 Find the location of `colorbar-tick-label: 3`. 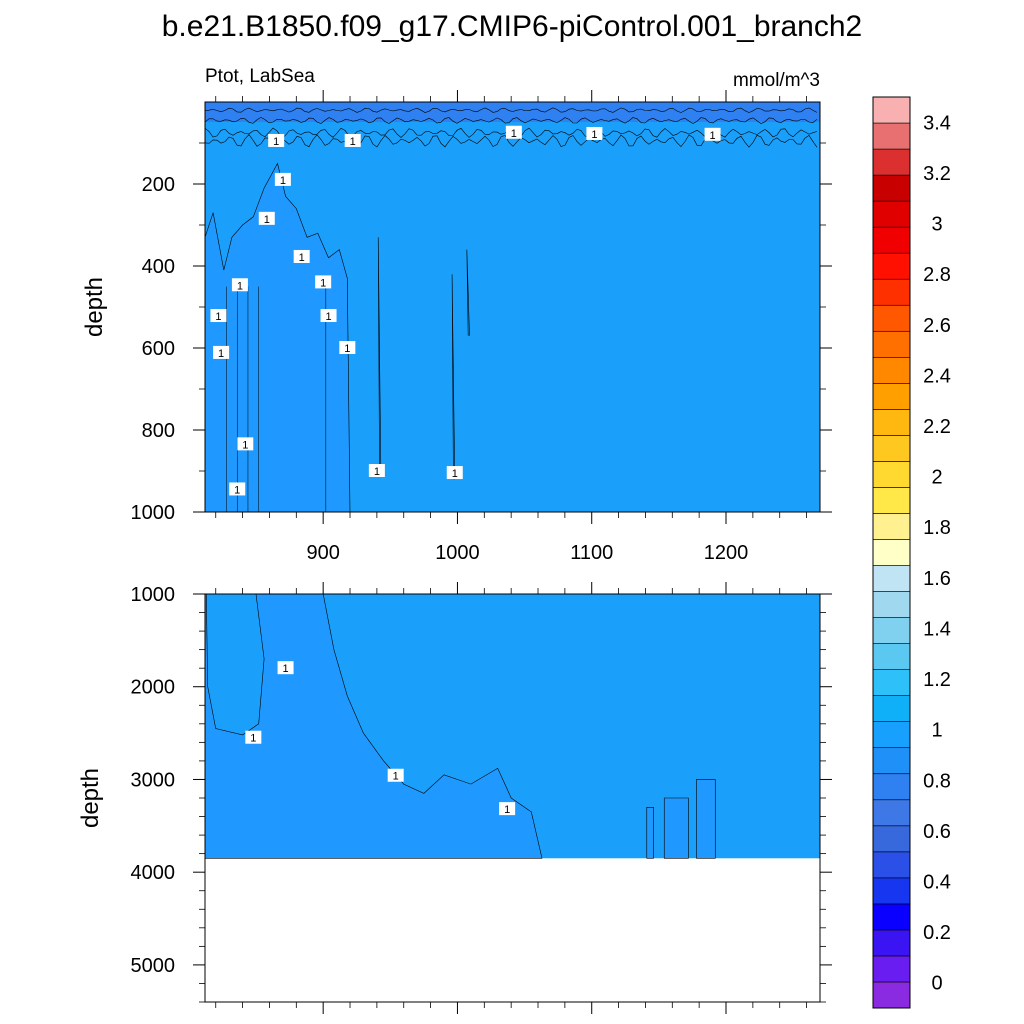

colorbar-tick-label: 3 is located at coordinates (936, 225).